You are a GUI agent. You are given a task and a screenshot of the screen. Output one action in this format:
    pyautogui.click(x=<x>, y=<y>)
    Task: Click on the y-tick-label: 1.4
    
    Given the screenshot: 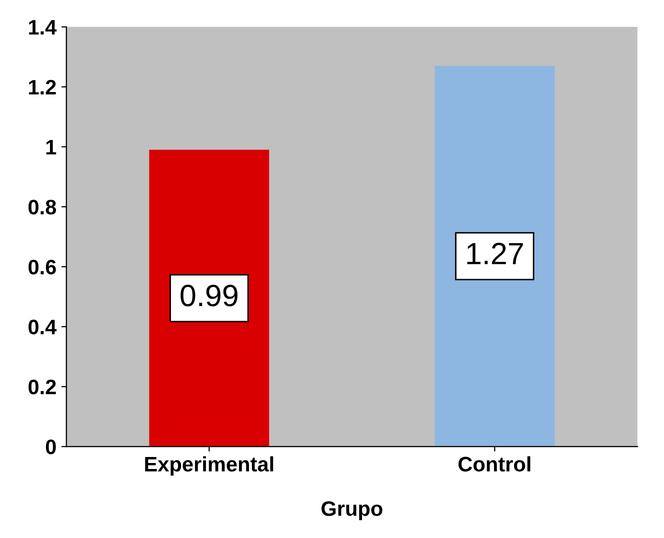 What is the action you would take?
    pyautogui.click(x=43, y=27)
    